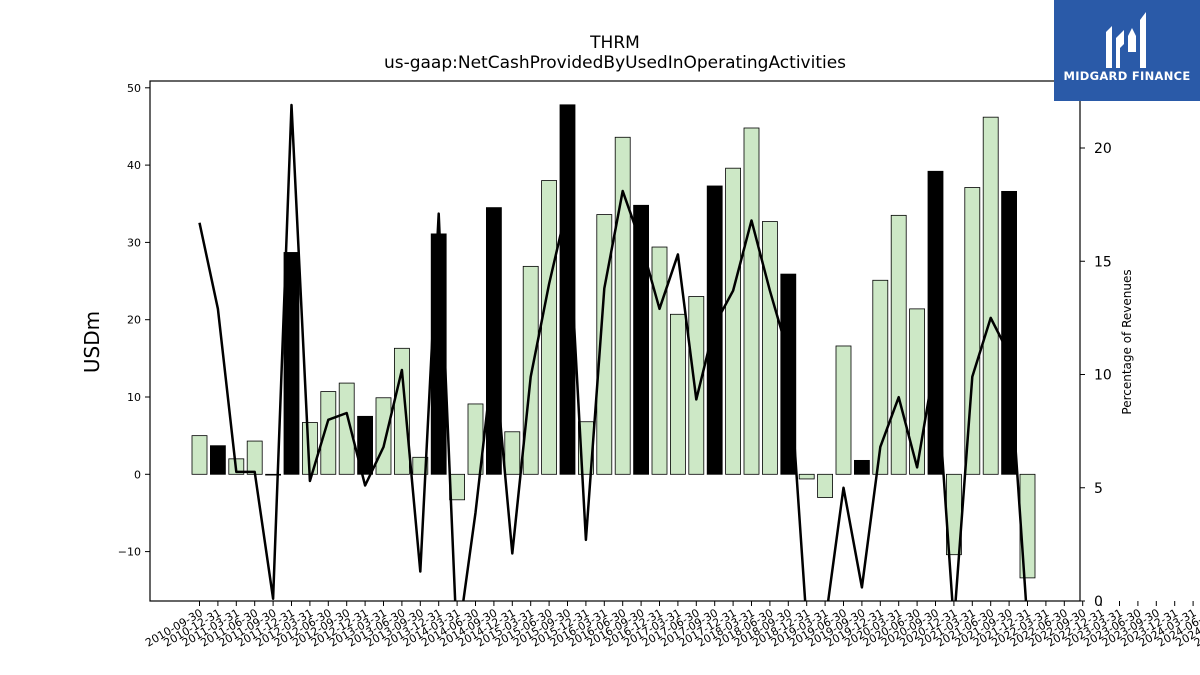 This screenshot has height=675, width=1200. What do you see at coordinates (1103, 262) in the screenshot?
I see `y2-tick-label: 15` at bounding box center [1103, 262].